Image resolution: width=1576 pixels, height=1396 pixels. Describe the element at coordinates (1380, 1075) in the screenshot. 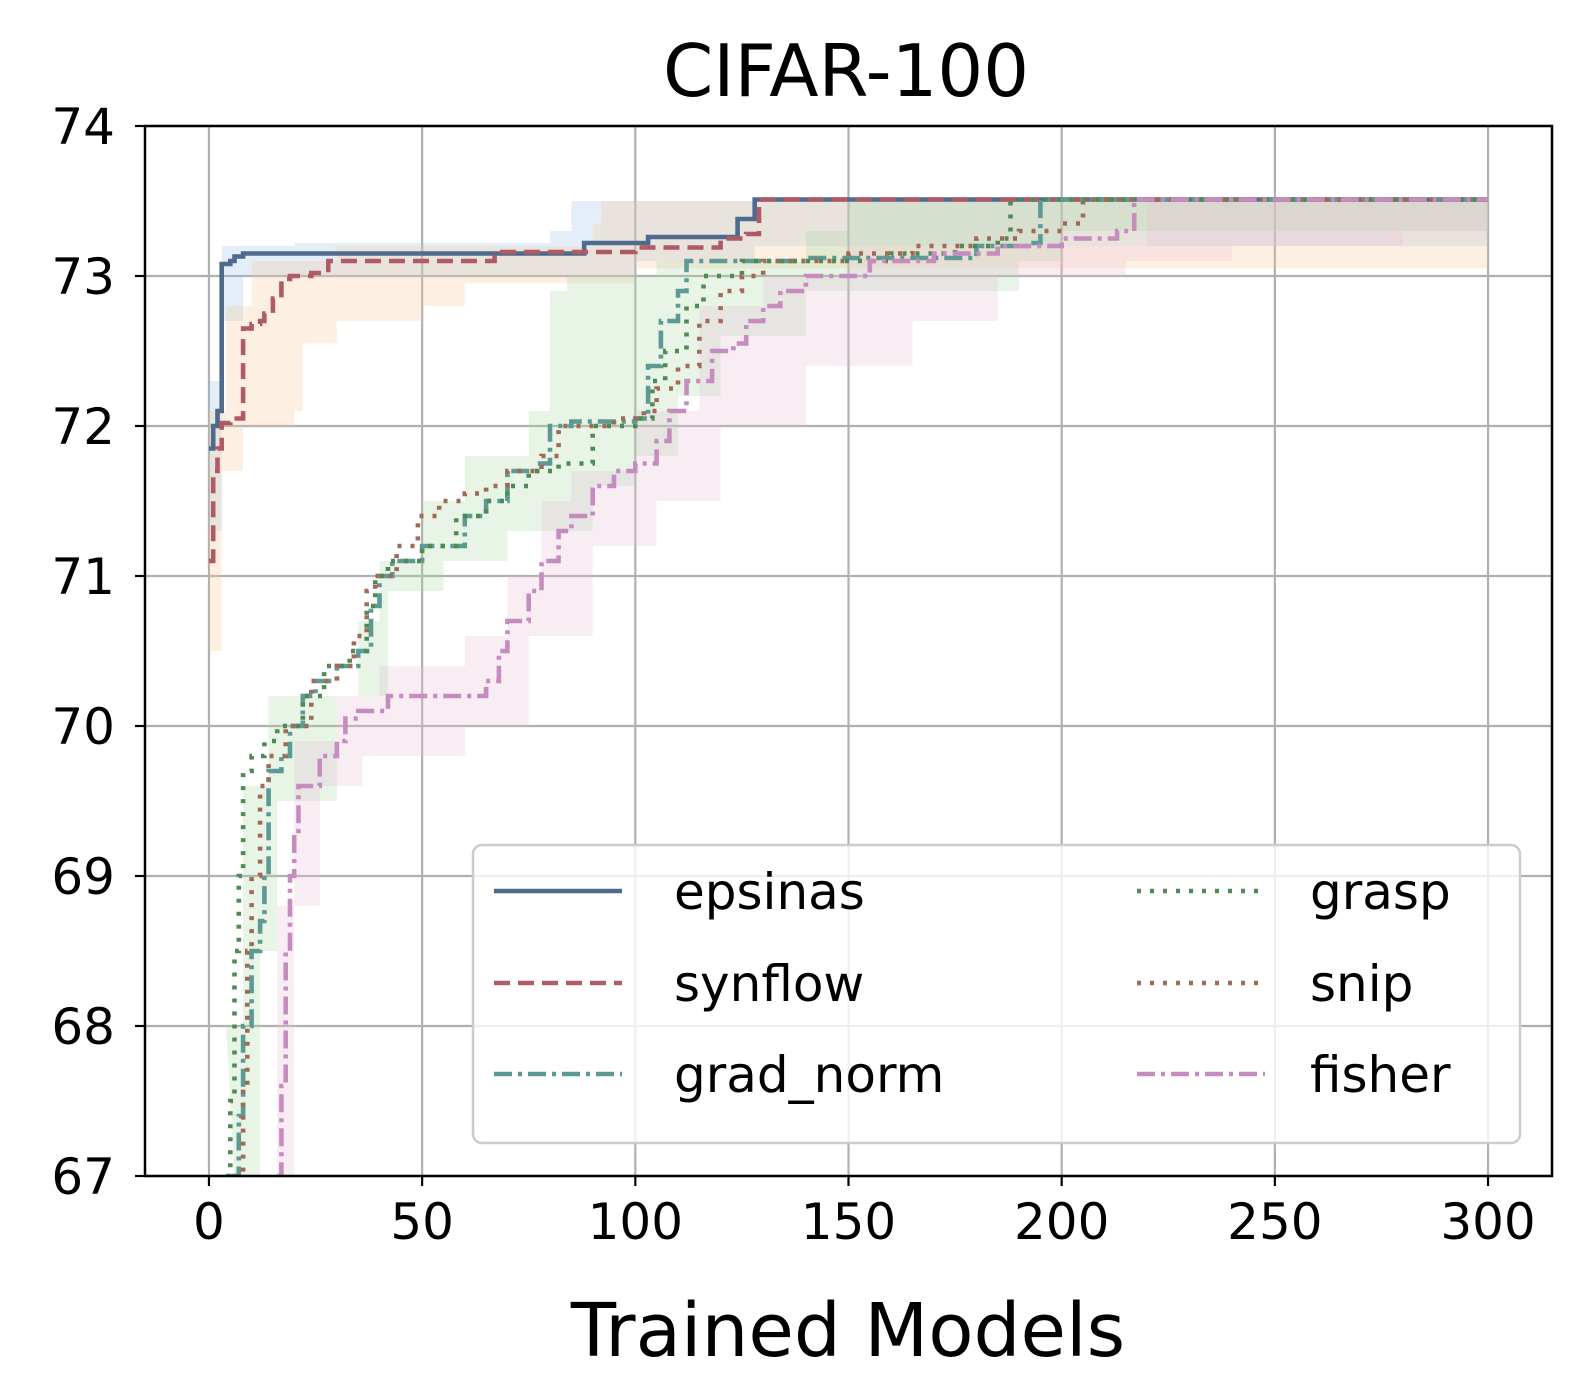

I see `legend-label-fisher: fisher` at that location.